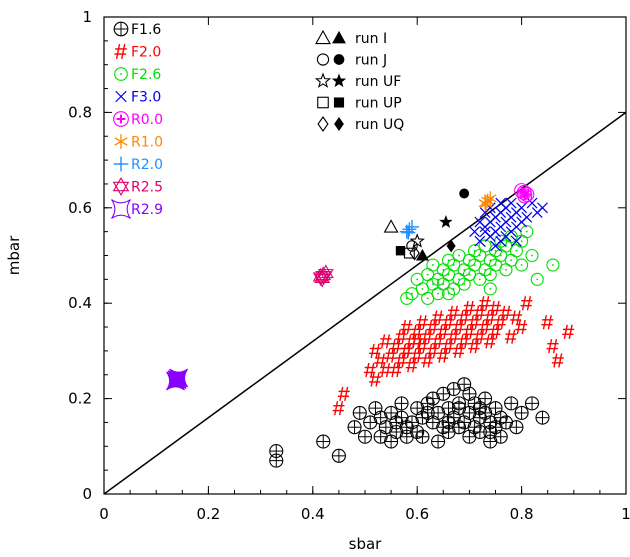  Describe the element at coordinates (371, 61) in the screenshot. I see `legend-label: run J` at that location.